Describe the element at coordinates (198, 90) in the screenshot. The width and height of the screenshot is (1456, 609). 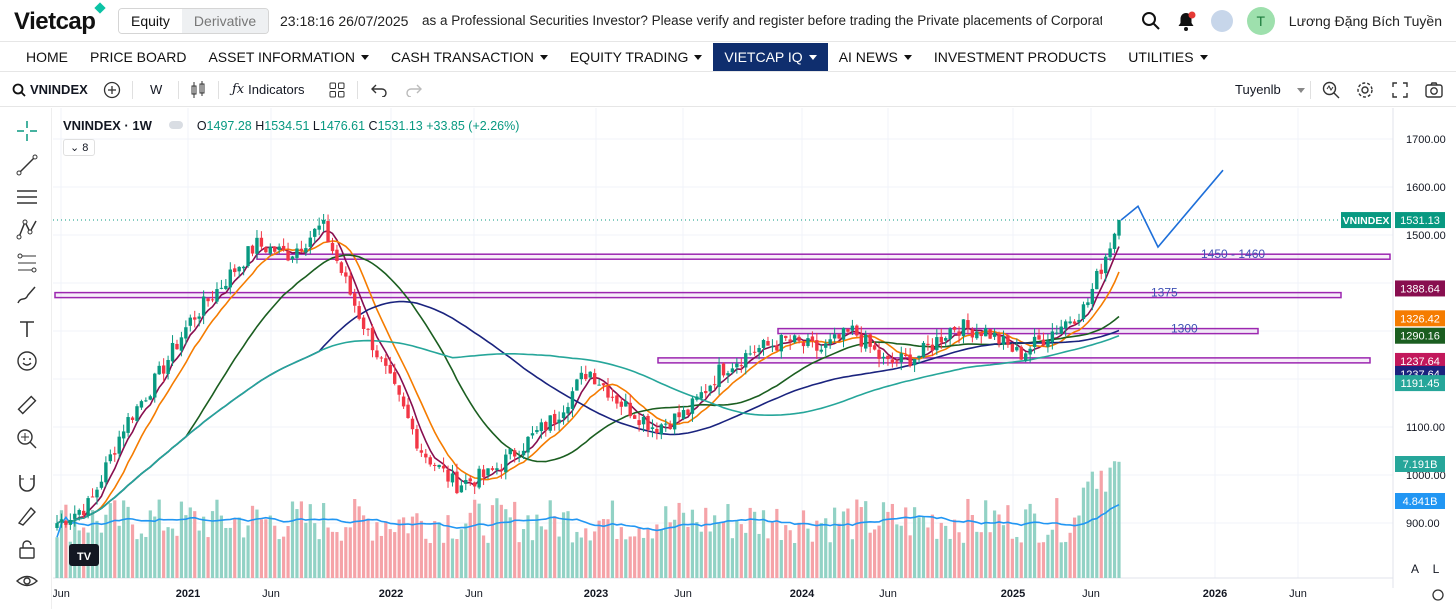
I see `candlestick-type-icon` at that location.